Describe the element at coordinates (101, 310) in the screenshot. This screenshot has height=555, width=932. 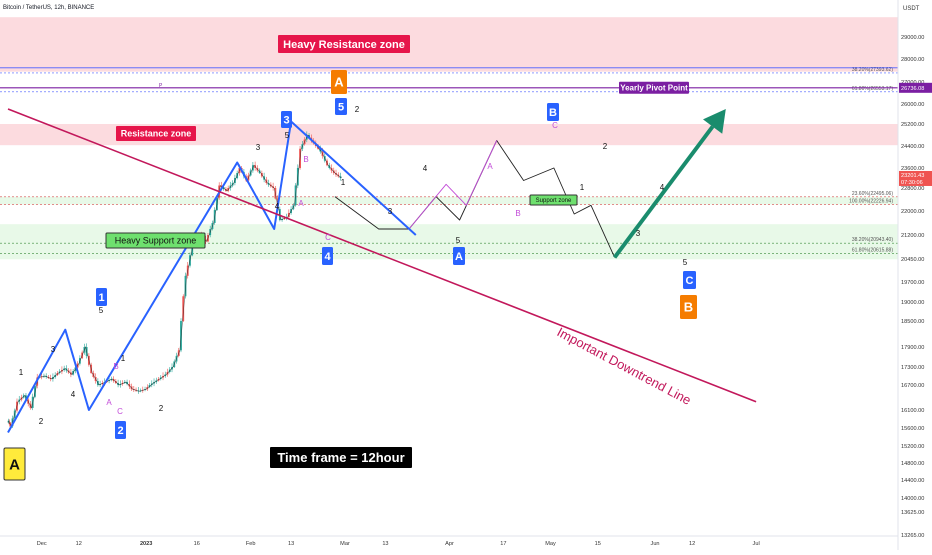
I see `wave-label-9: 5` at that location.